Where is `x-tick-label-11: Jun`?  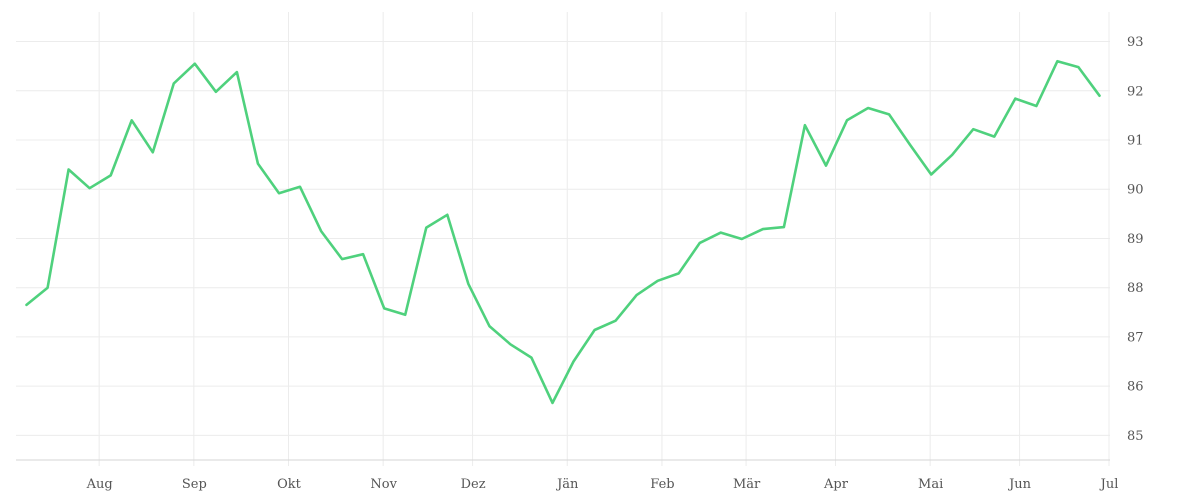 x-tick-label-11: Jun is located at coordinates (1019, 484).